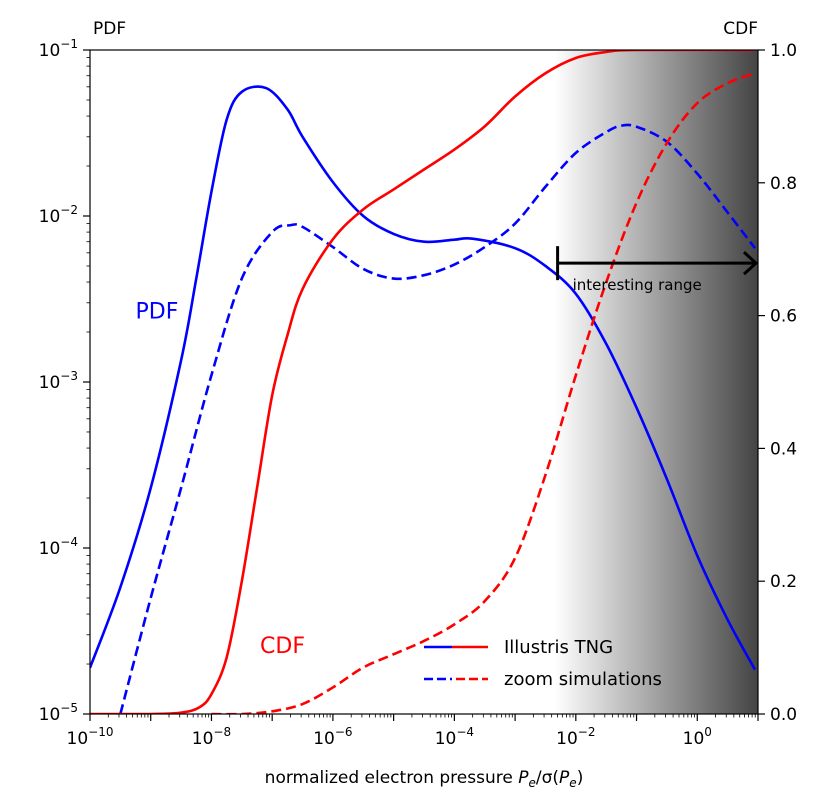  What do you see at coordinates (740, 29) in the screenshot?
I see `y-right-label: CDF` at bounding box center [740, 29].